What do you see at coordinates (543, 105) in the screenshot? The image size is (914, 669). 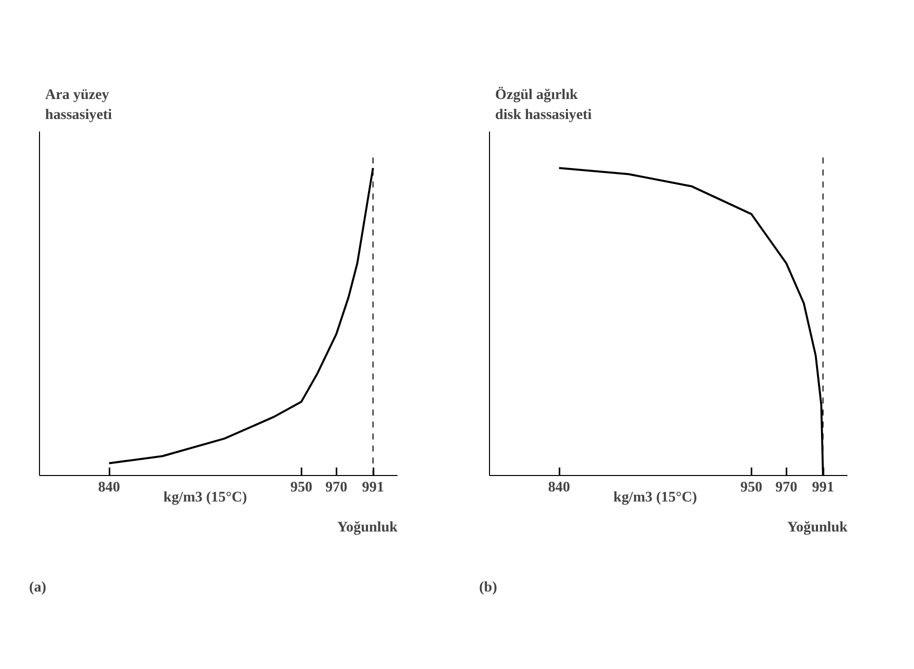 I see `y-axis-title: Özgül ağırlık disk hassasiyeti` at bounding box center [543, 105].